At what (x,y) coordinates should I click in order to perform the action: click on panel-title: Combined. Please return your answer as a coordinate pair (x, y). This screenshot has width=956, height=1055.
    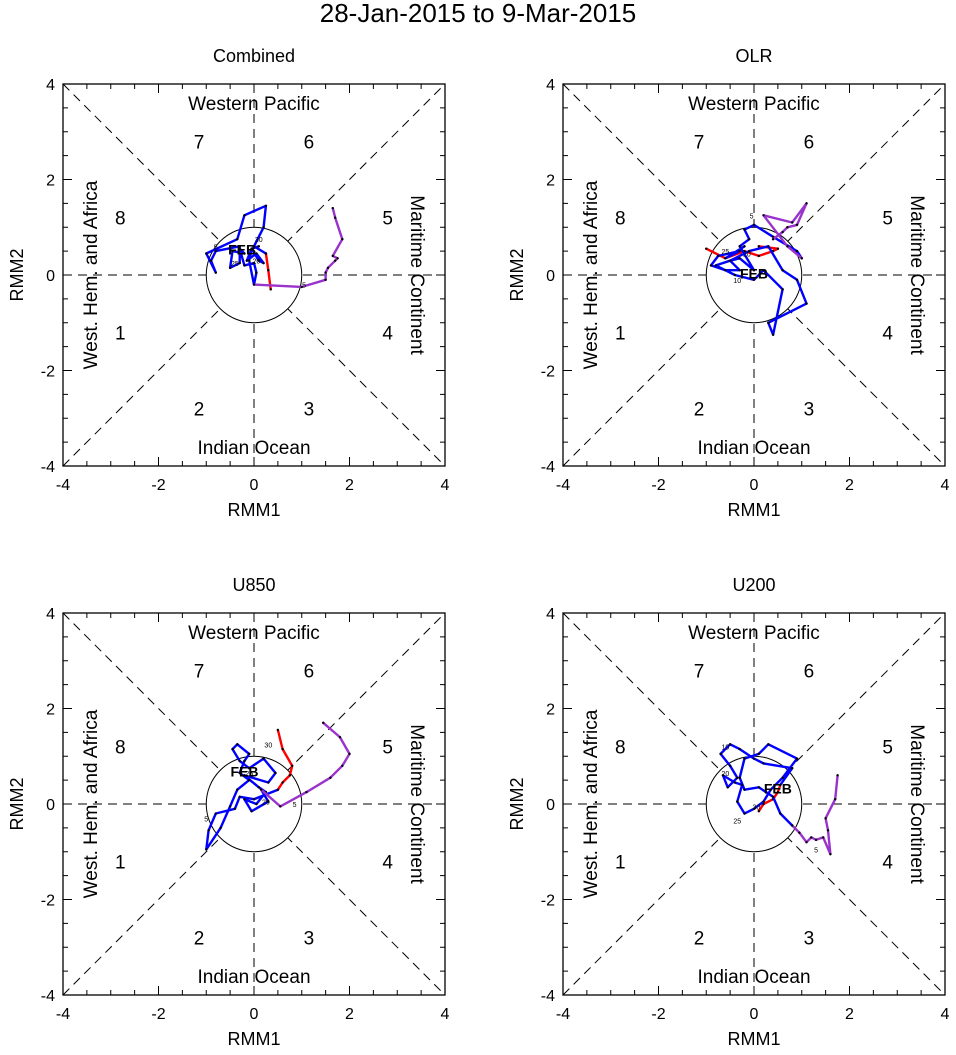
    Looking at the image, I should click on (254, 56).